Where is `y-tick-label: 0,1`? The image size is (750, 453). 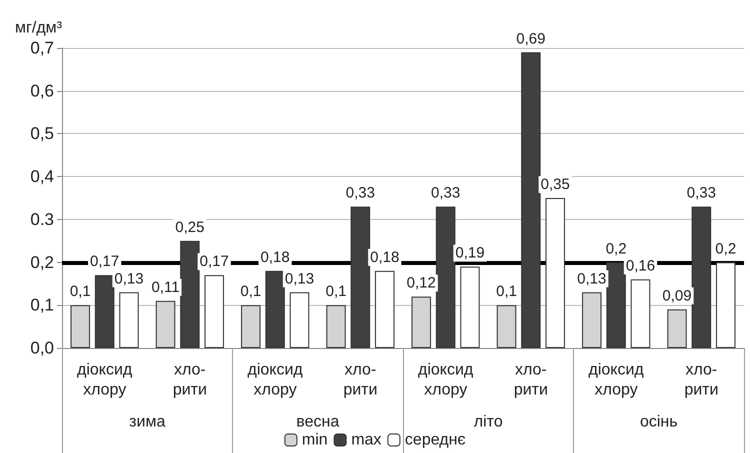
y-tick-label: 0,1 is located at coordinates (42, 305).